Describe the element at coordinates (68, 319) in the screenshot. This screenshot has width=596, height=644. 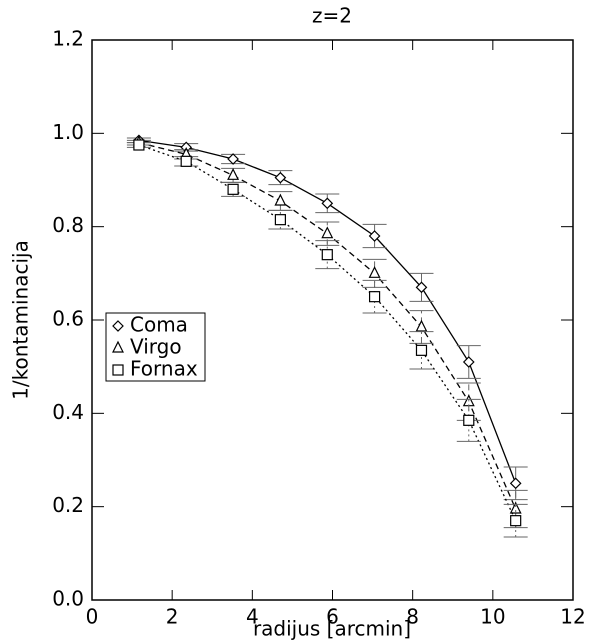
I see `y-tick-label: 0.6` at that location.